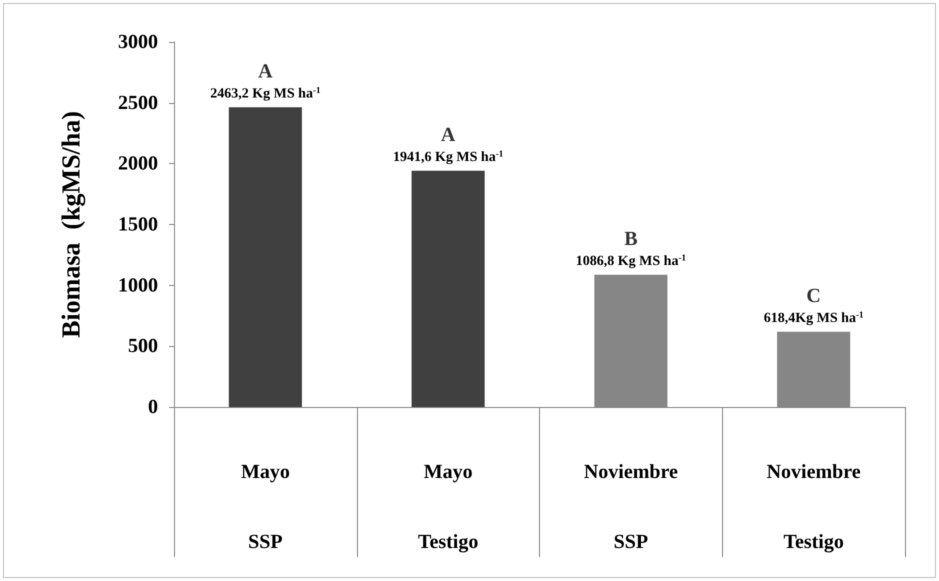 Image resolution: width=939 pixels, height=581 pixels. Describe the element at coordinates (265, 507) in the screenshot. I see `category-label: Mayo SSP` at that location.